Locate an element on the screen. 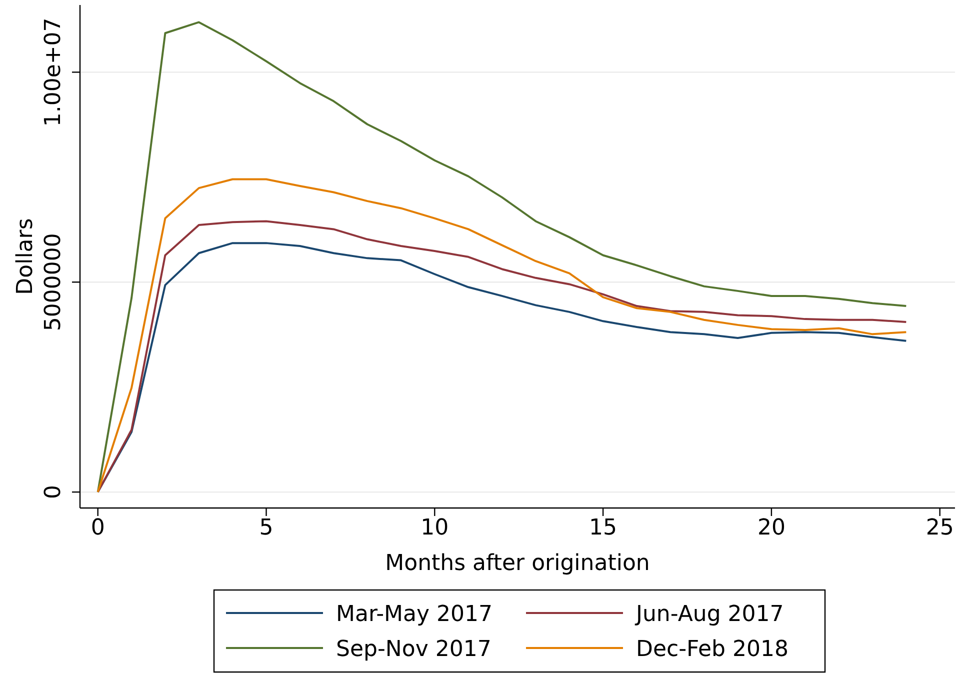 The height and width of the screenshot is (673, 961). legend-label: Jun-Aug 2017 is located at coordinates (709, 614).